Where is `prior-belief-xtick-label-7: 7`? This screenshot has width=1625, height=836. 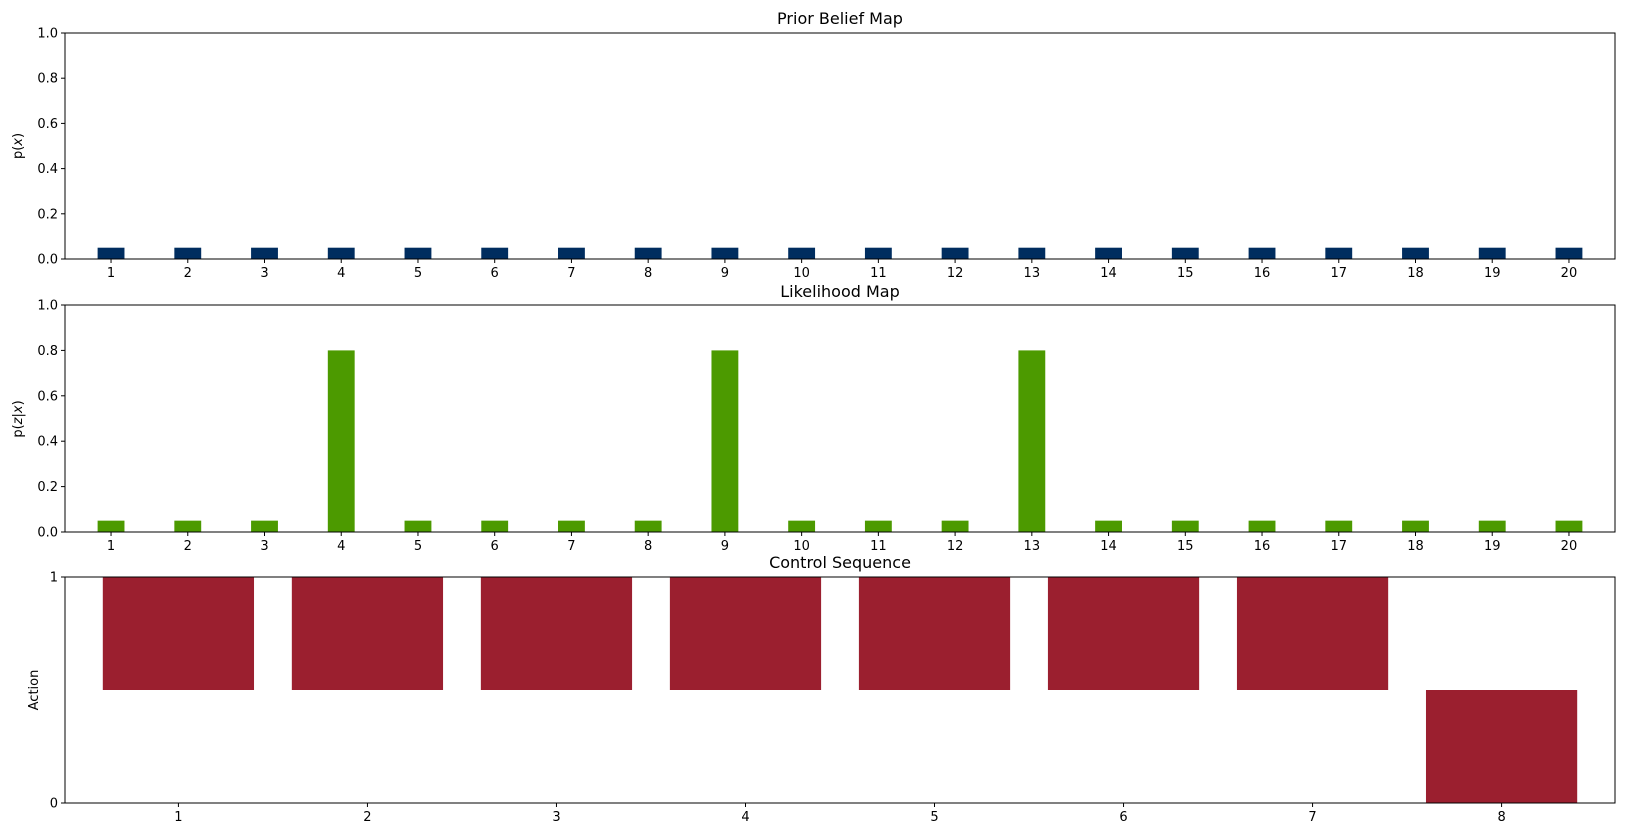 prior-belief-xtick-label-7: 7 is located at coordinates (571, 273).